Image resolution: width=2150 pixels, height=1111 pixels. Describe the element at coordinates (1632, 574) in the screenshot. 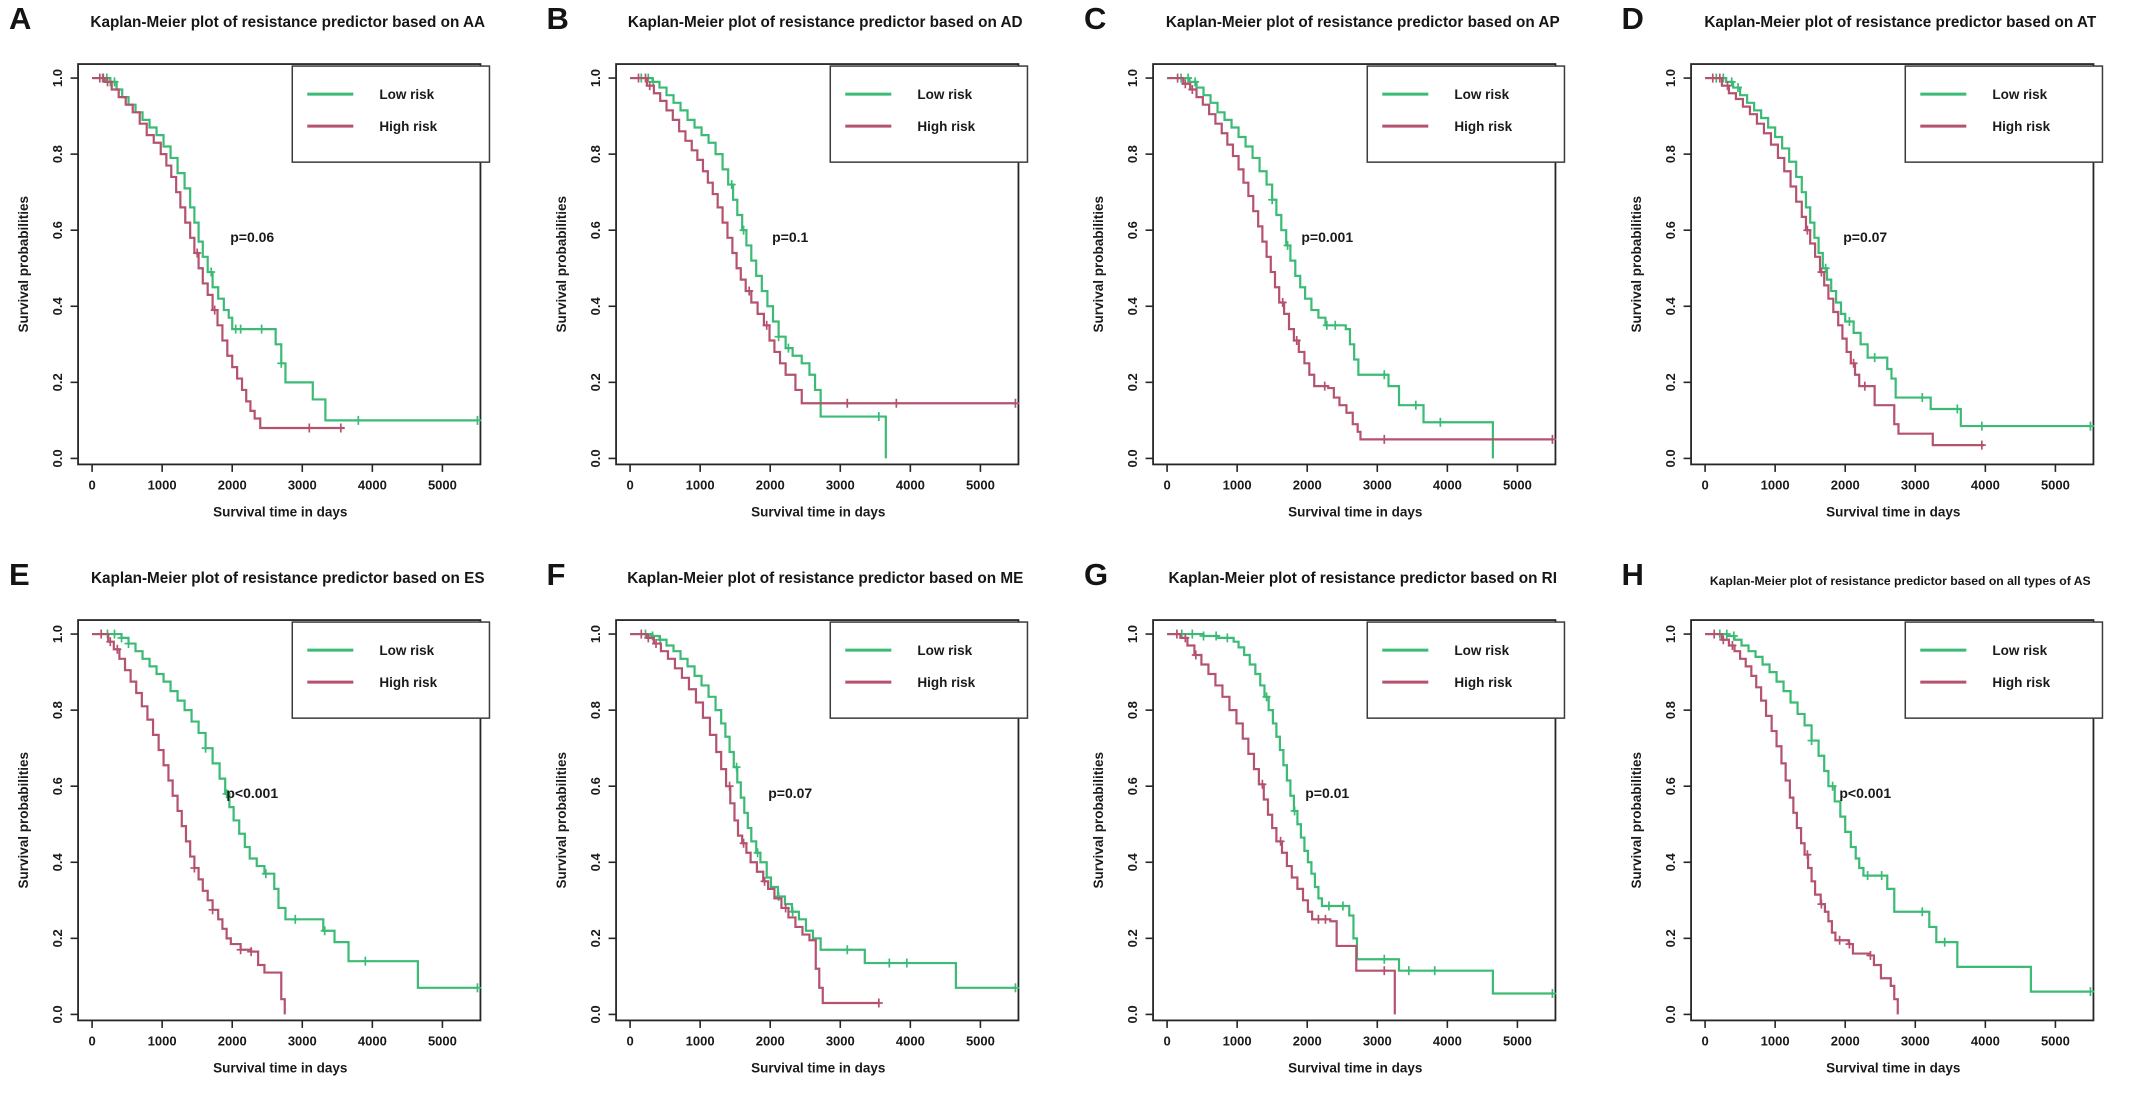

I see `panel-letter: H` at that location.